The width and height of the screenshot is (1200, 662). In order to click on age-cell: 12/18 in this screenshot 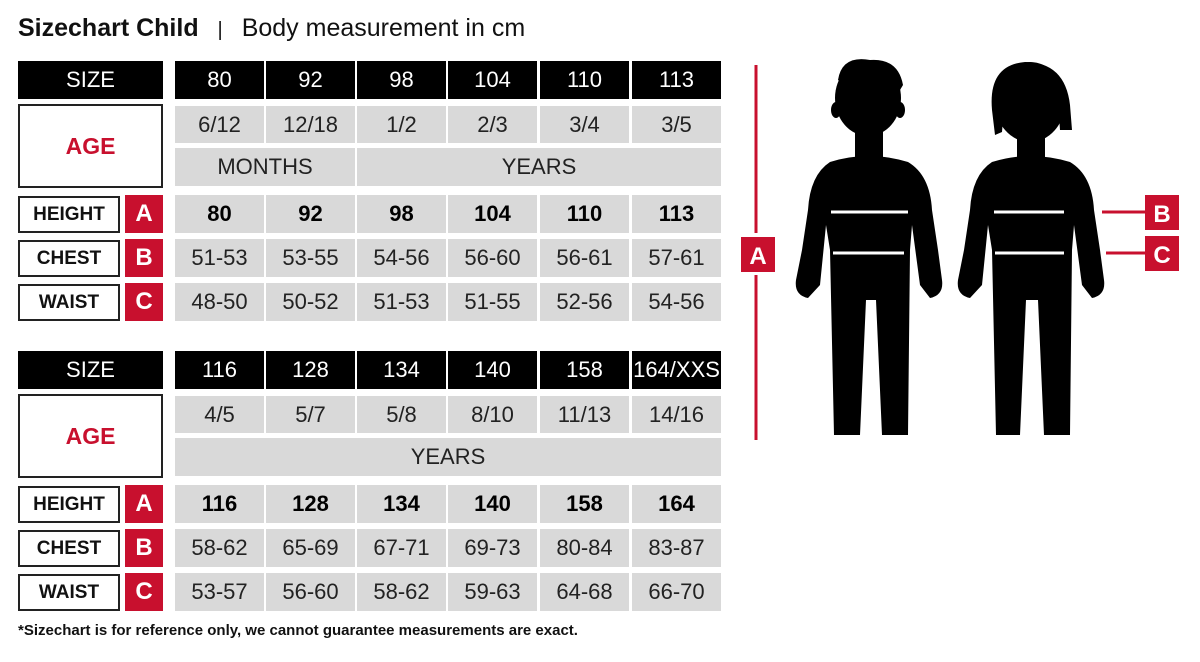, I will do `click(310, 124)`.